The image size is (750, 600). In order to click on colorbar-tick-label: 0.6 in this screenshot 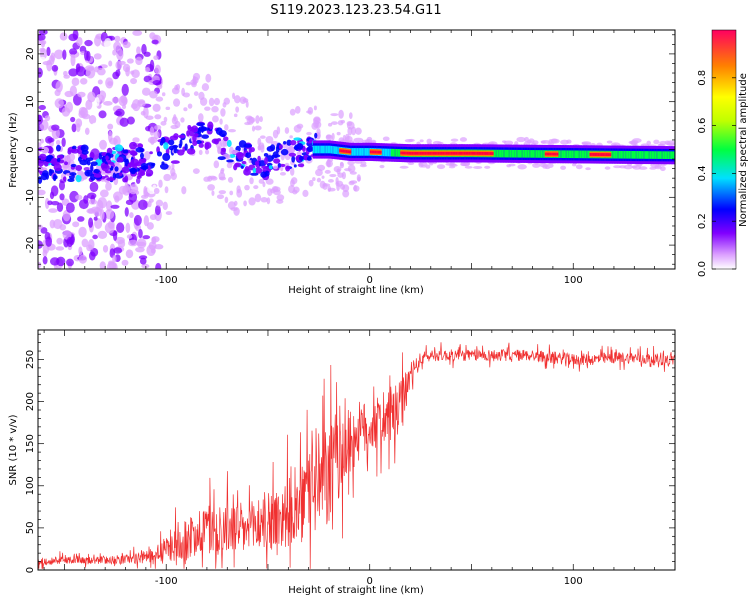, I will do `click(702, 126)`.